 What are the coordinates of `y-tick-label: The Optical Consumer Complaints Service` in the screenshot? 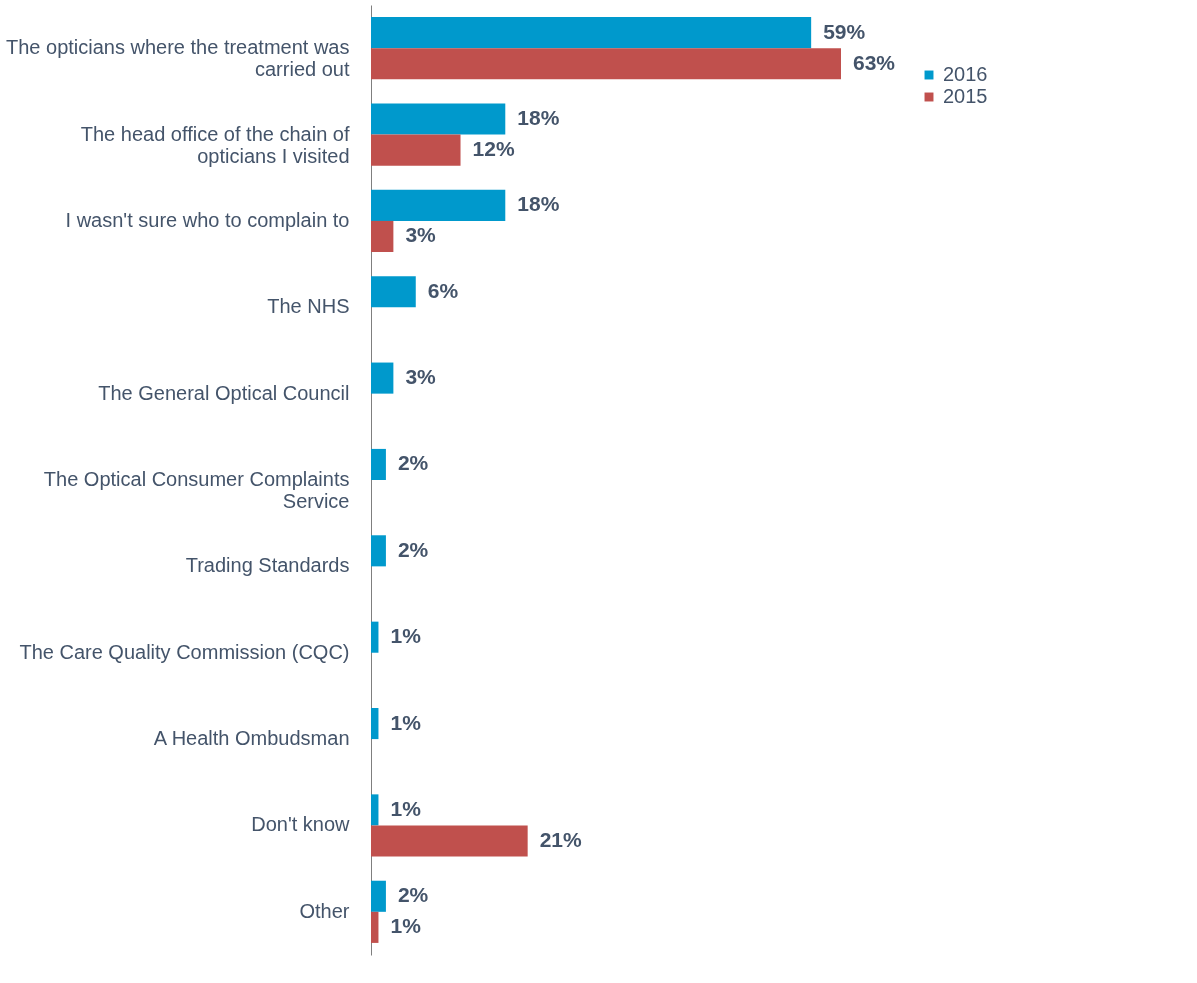 It's located at (196, 490).